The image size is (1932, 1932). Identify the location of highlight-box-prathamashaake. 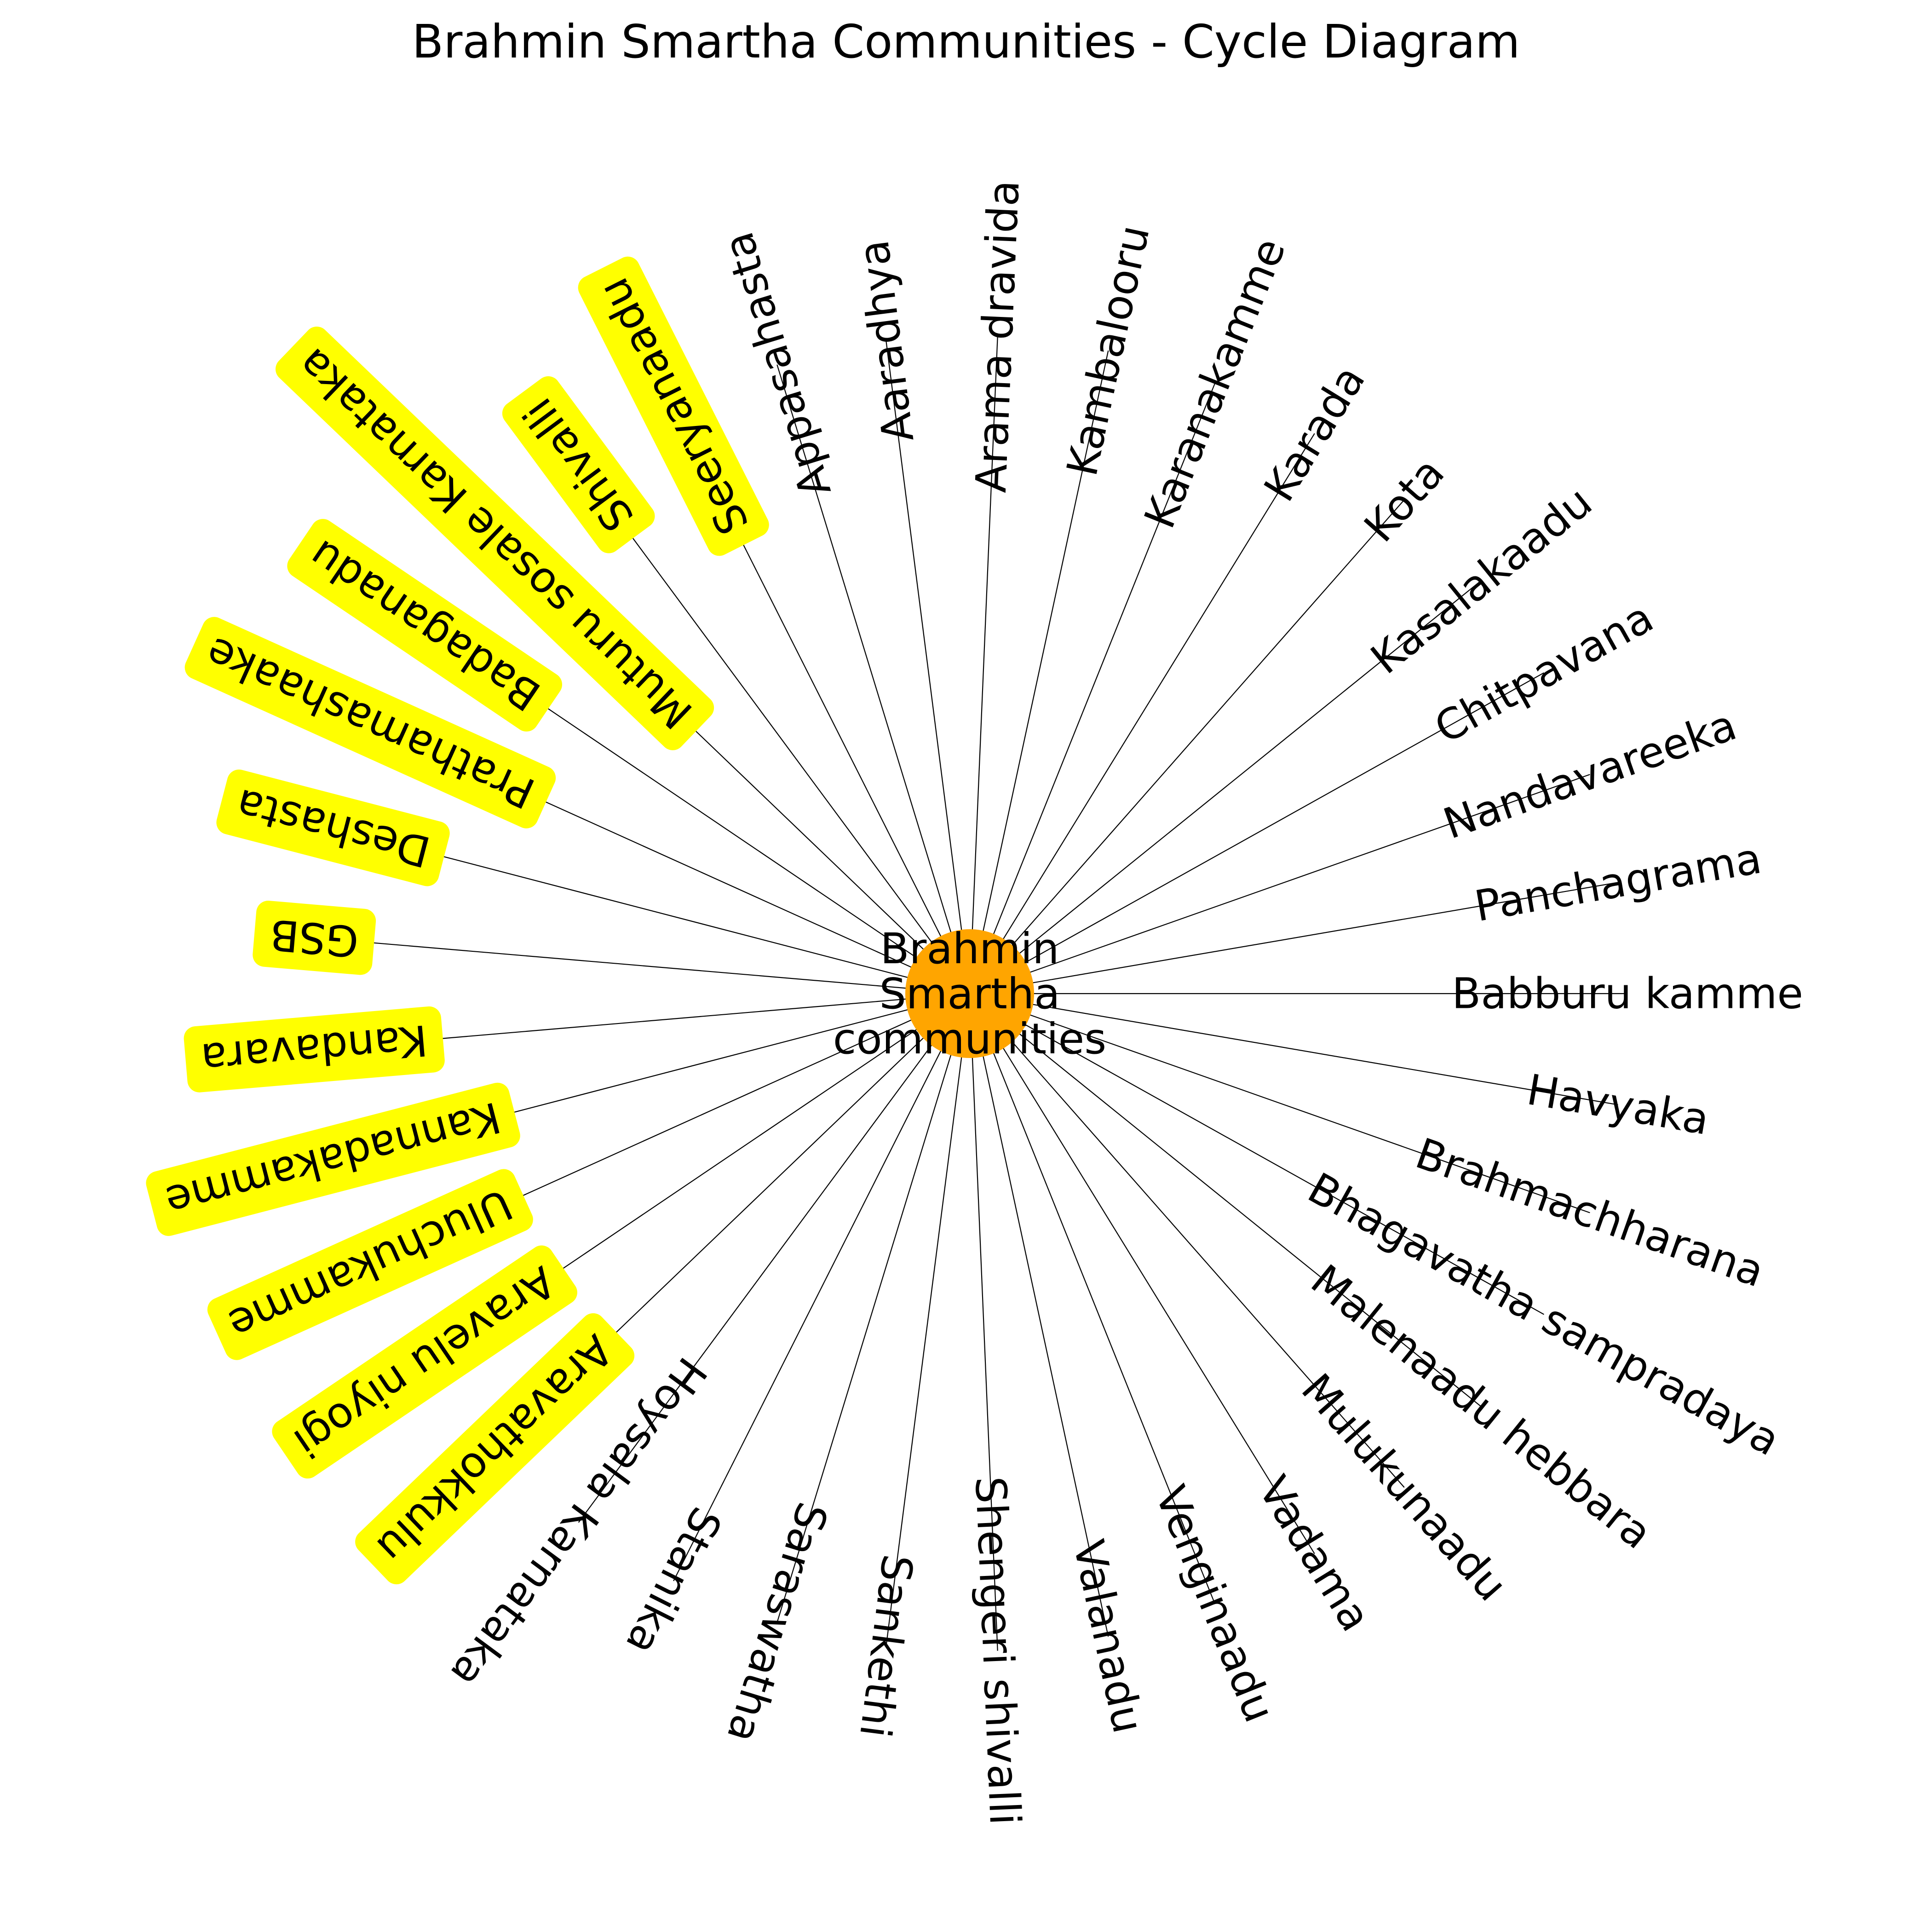
(370, 722).